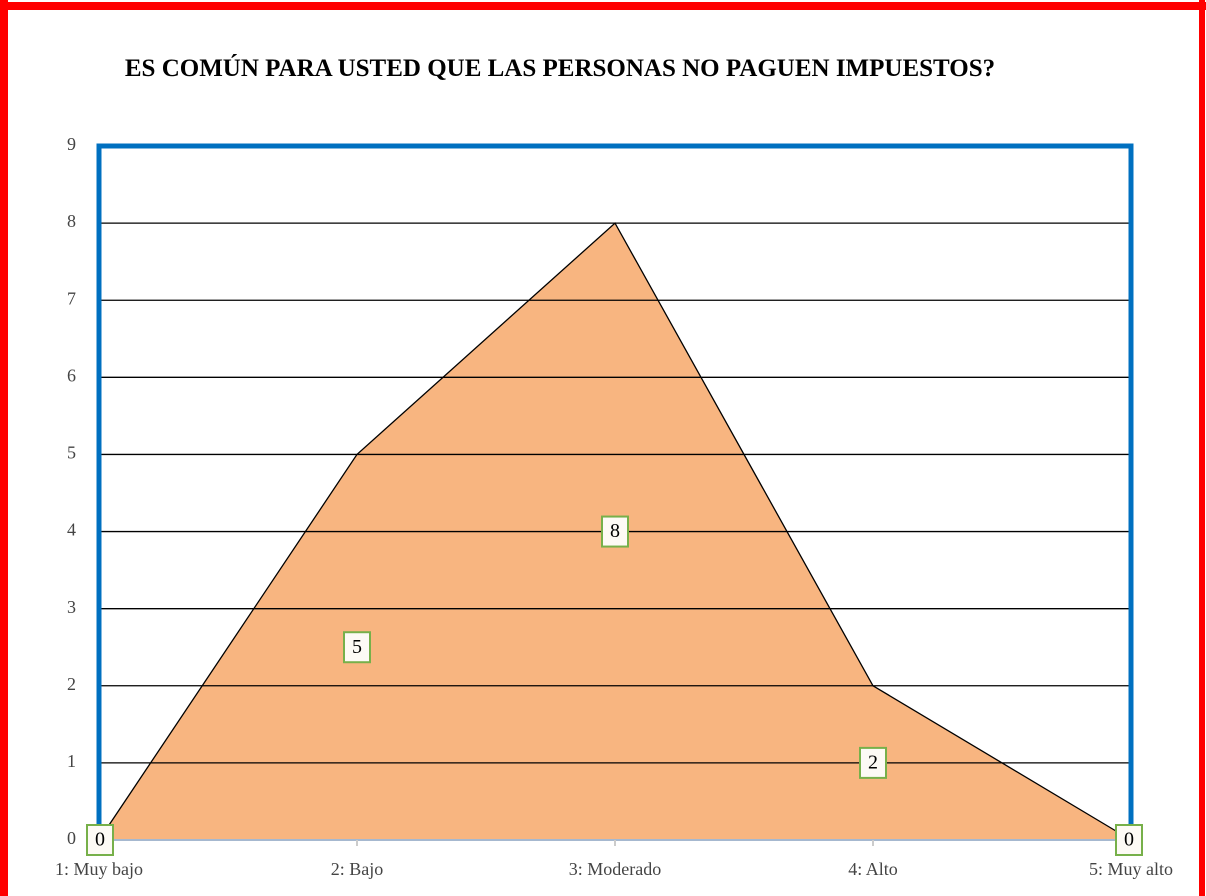 Image resolution: width=1206 pixels, height=896 pixels. I want to click on data-label: 8, so click(615, 531).